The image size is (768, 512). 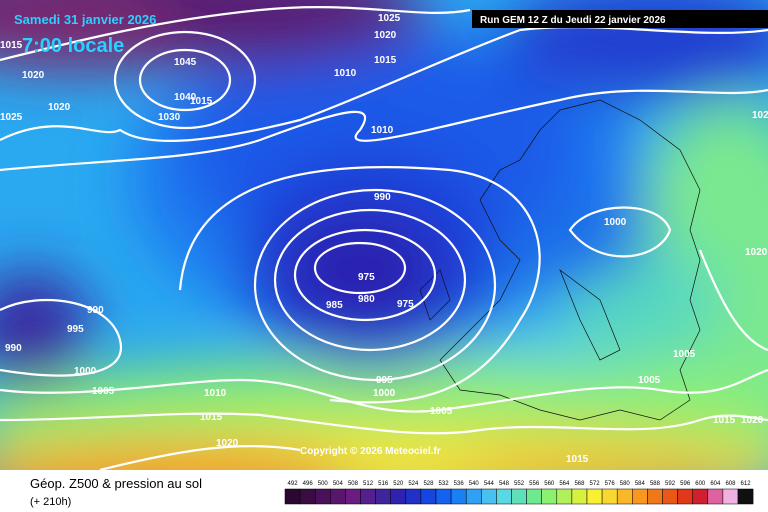 What do you see at coordinates (353, 484) in the screenshot?
I see `scale-label: 508` at bounding box center [353, 484].